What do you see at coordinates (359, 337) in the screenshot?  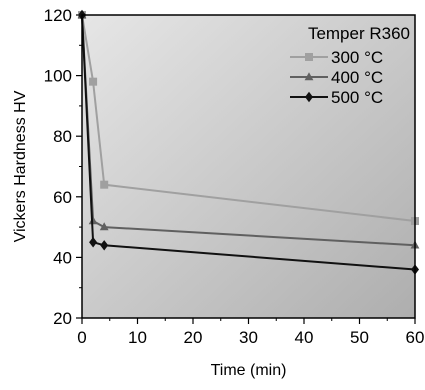 I see `x-tick-label: 50` at bounding box center [359, 337].